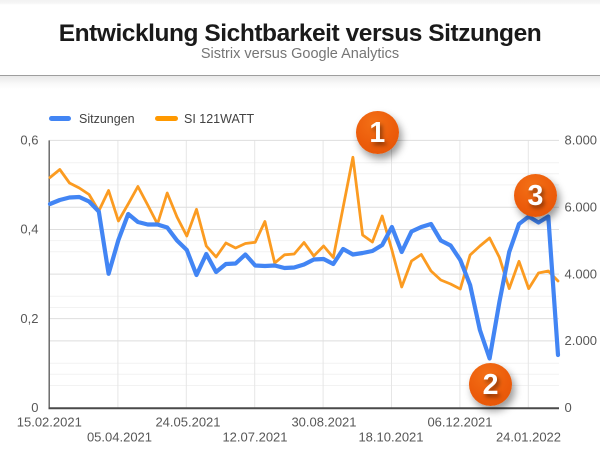  Describe the element at coordinates (119, 437) in the screenshot. I see `svg-text: 05.04.2021` at that location.